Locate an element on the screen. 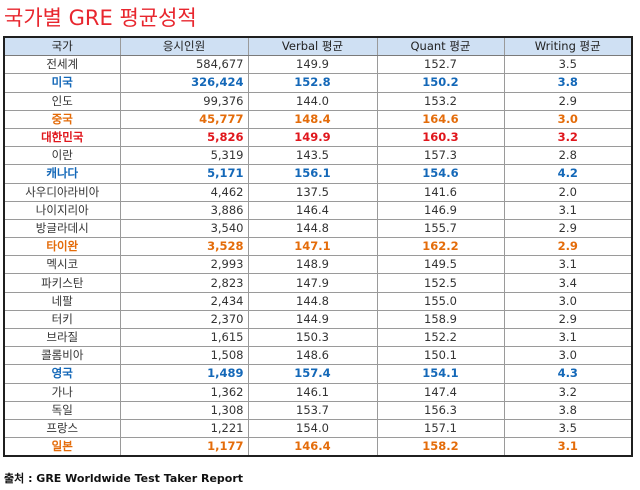 The image size is (640, 490). takers-cell: 1,177 is located at coordinates (184, 447).